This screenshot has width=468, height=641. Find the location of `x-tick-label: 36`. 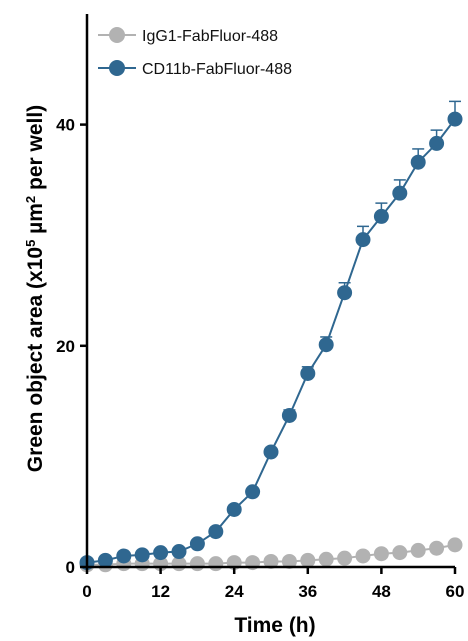

x-tick-label: 36 is located at coordinates (307, 591).